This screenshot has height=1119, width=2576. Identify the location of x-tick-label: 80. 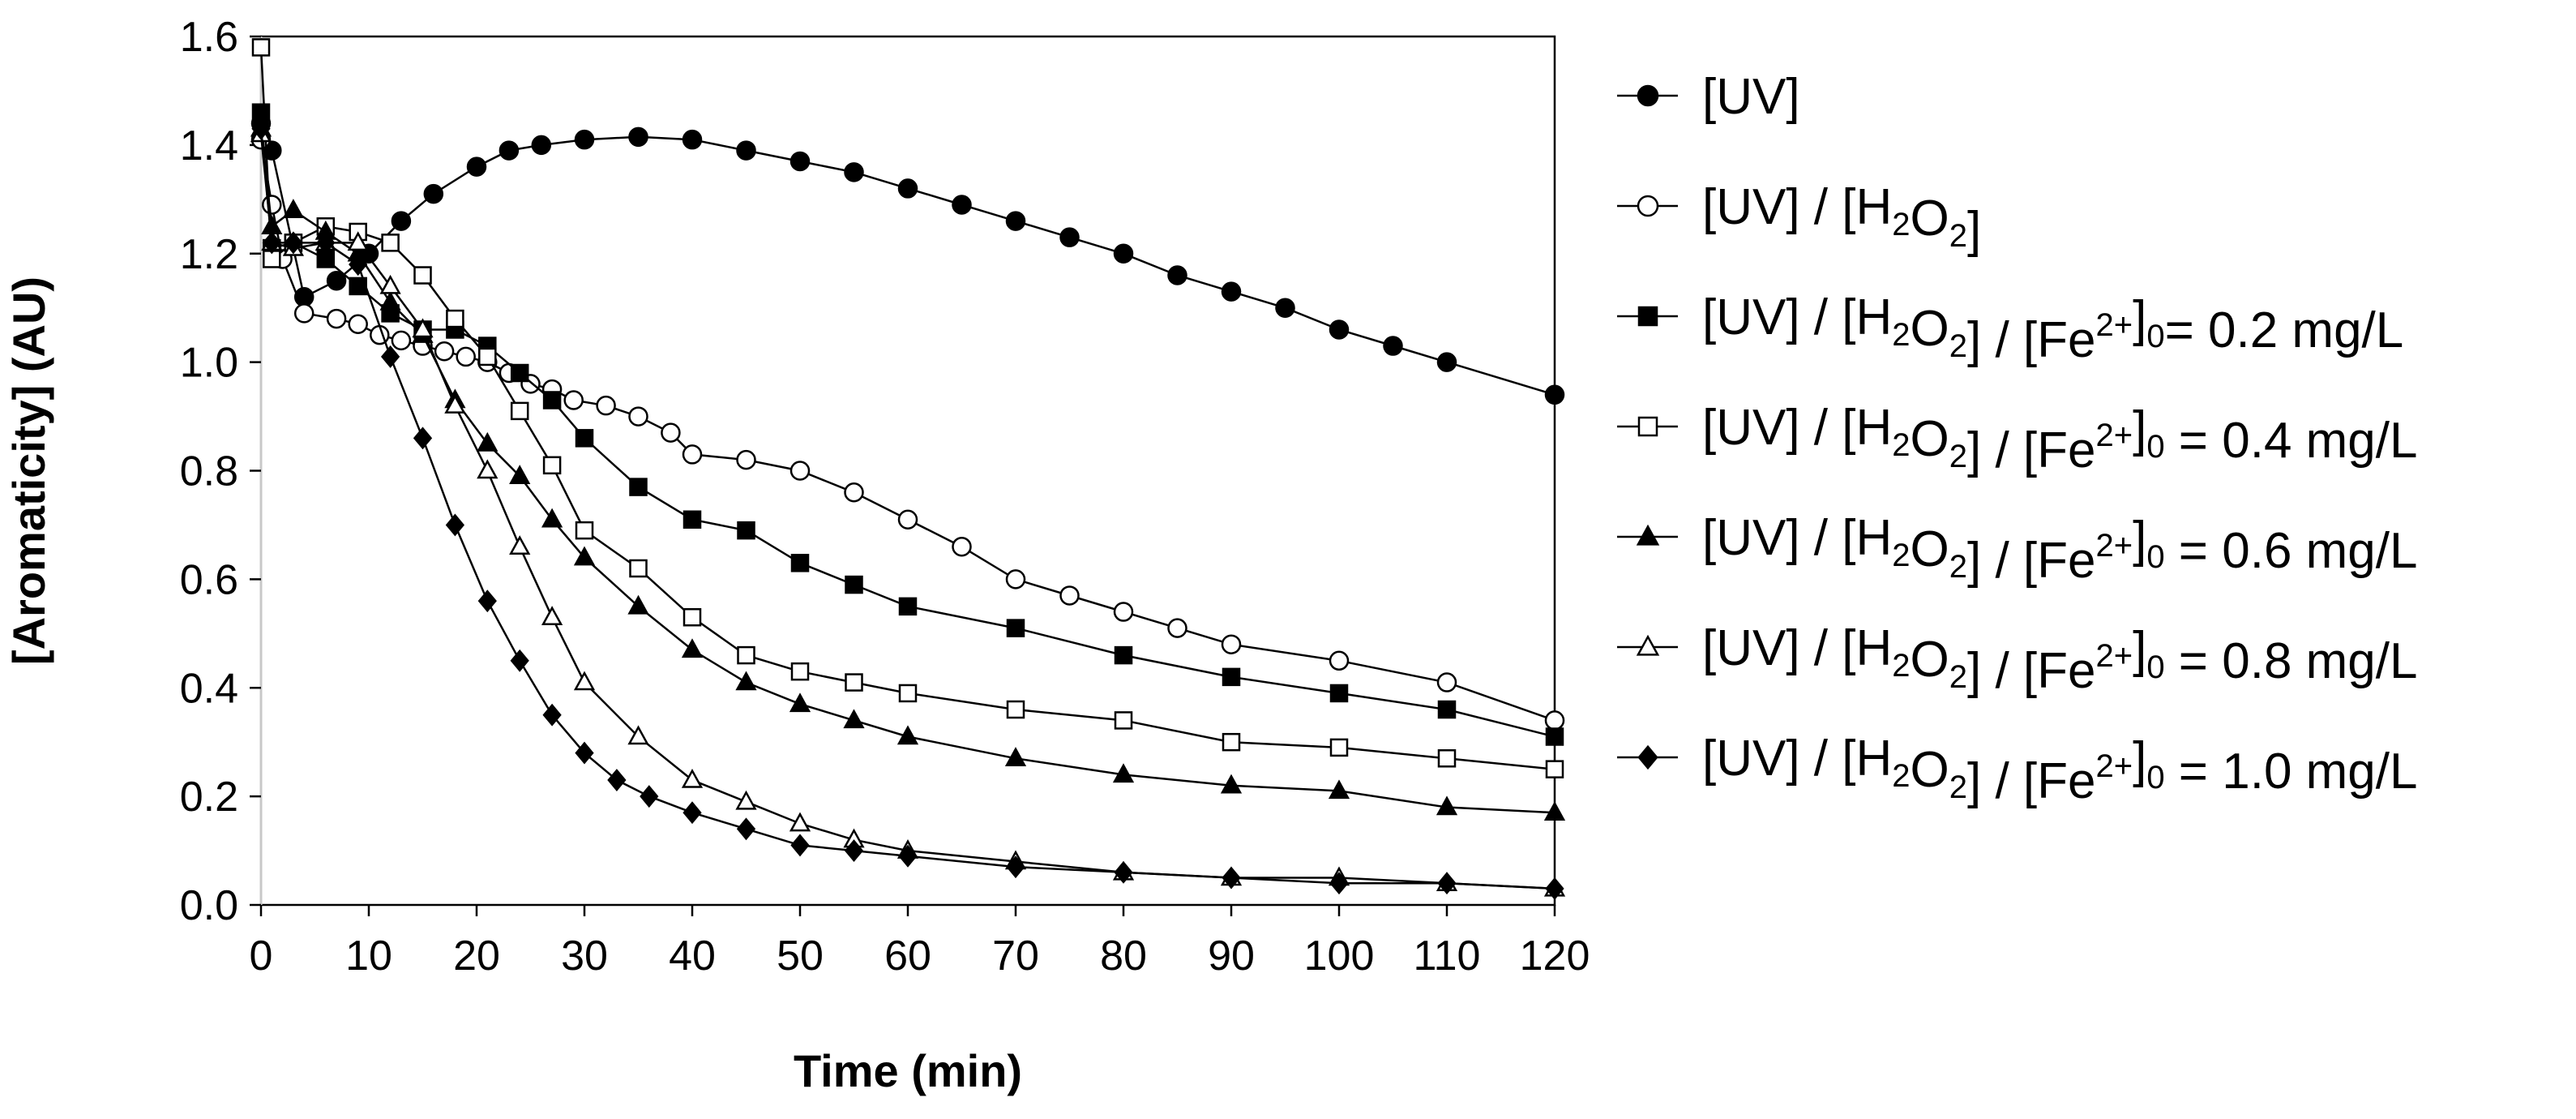
(1123, 956).